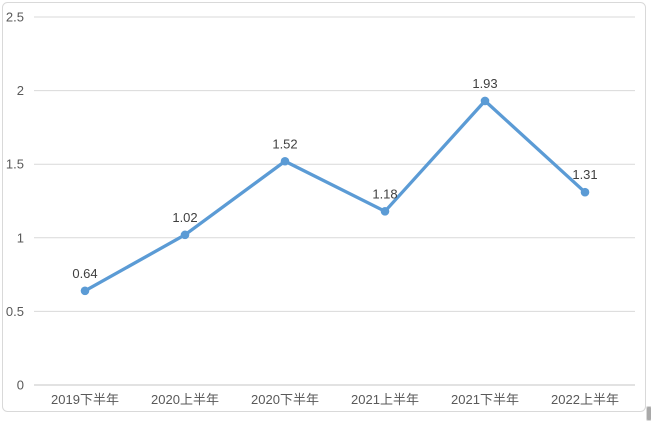 The width and height of the screenshot is (651, 423). What do you see at coordinates (385, 399) in the screenshot?
I see `x-category-label: 2021上半年` at bounding box center [385, 399].